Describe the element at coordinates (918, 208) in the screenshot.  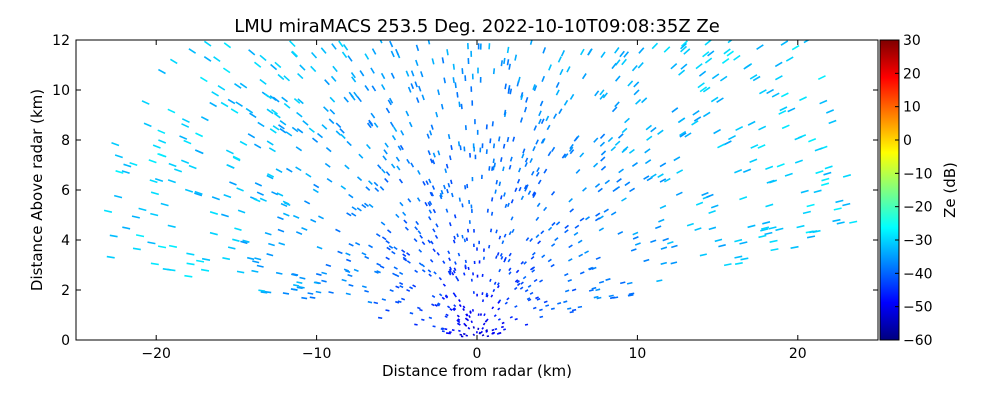
I see `colorbar-tick-label: −20` at that location.